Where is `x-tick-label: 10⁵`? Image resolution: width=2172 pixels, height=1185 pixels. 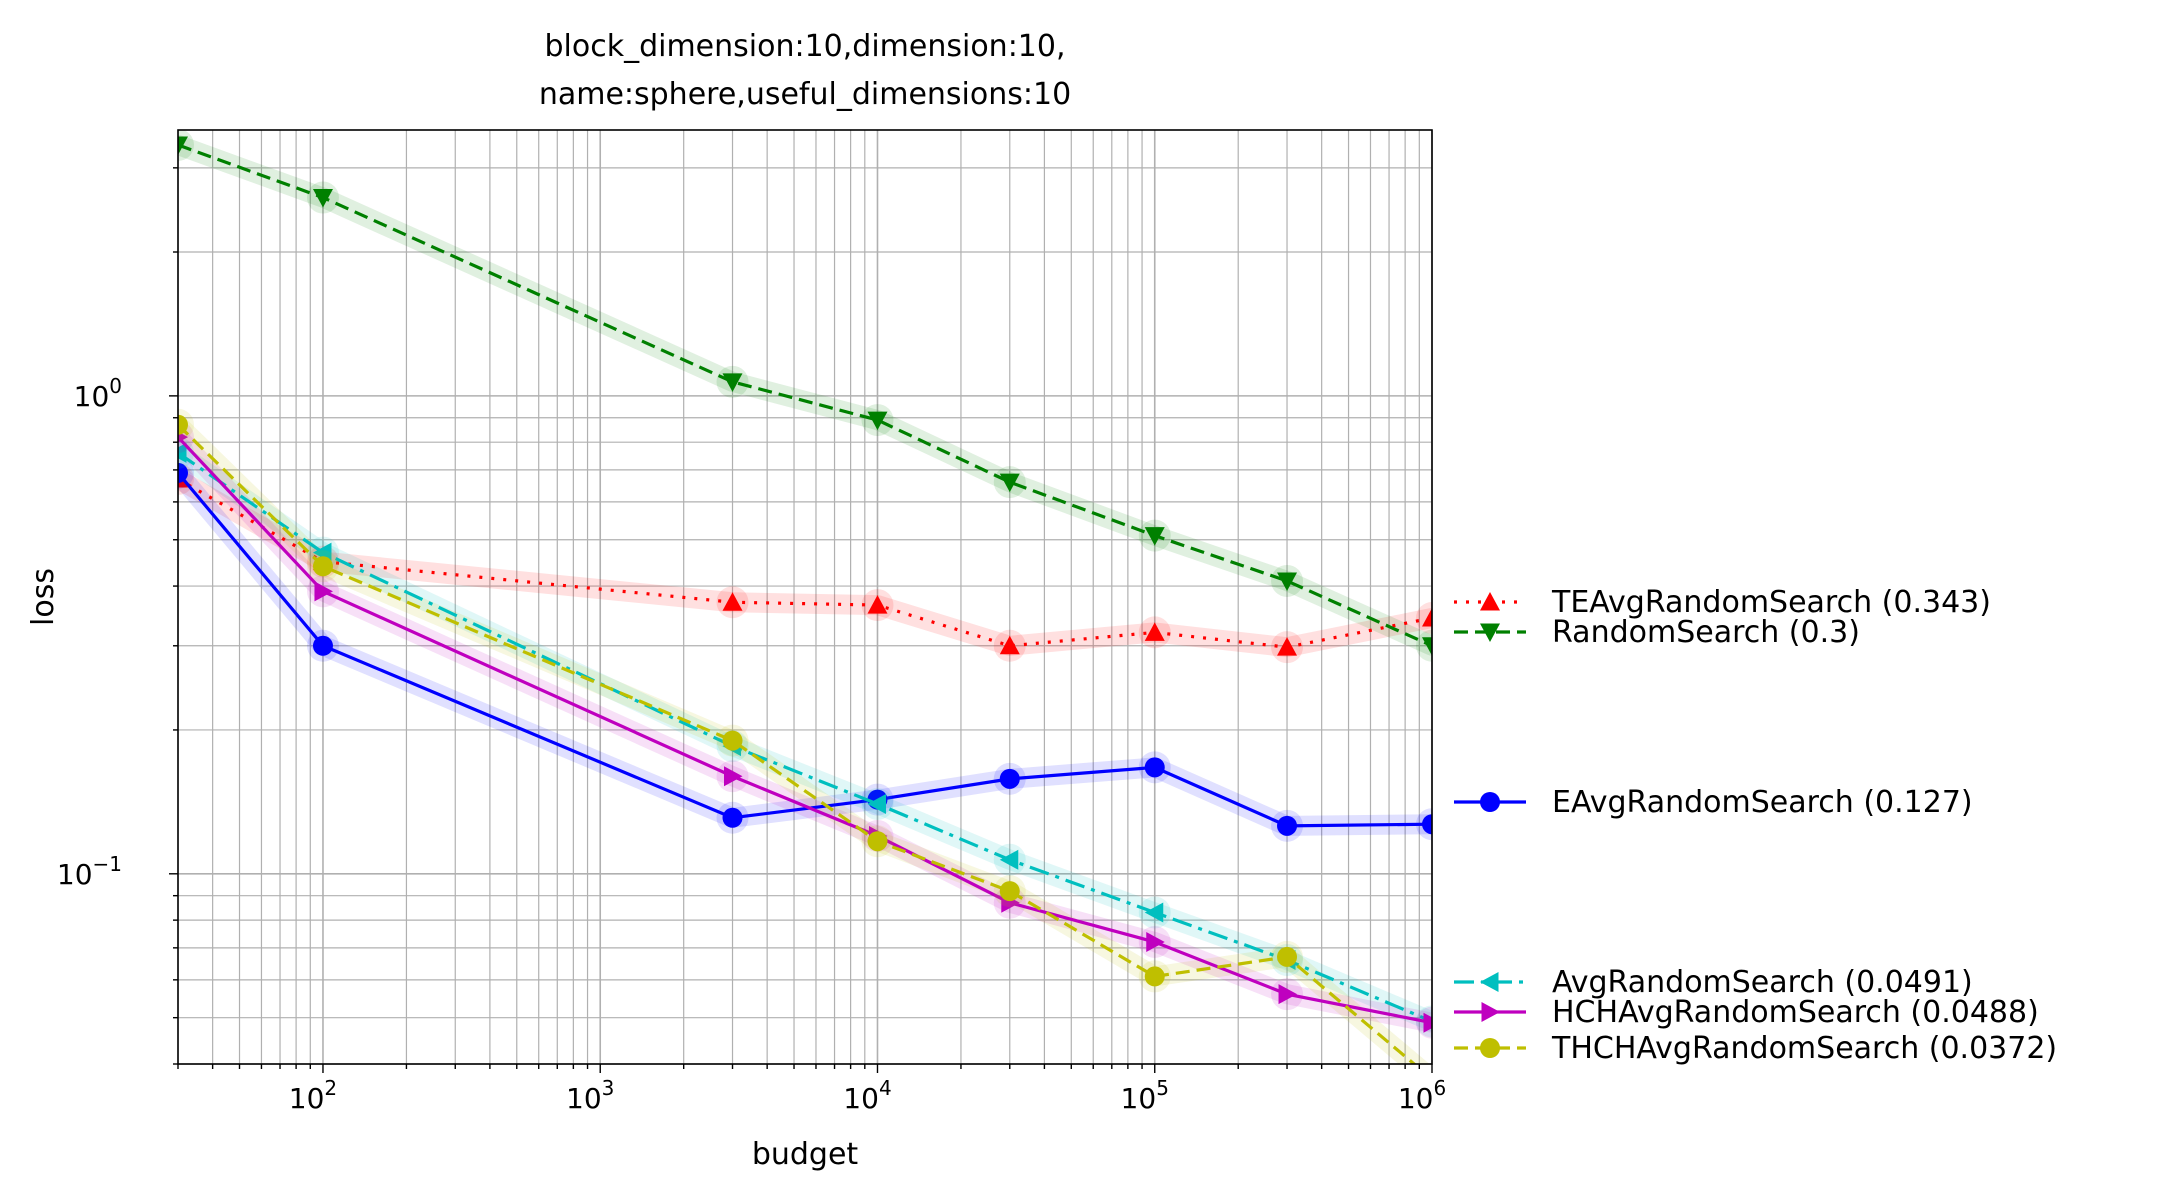 x-tick-label: 10⁵ is located at coordinates (1145, 1095).